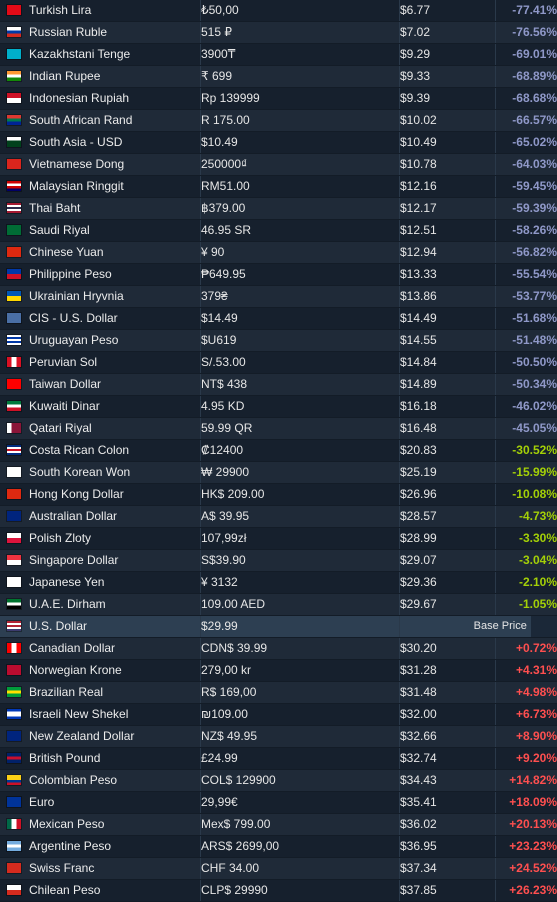  What do you see at coordinates (448, 649) in the screenshot?
I see `usd-price: $30.20` at bounding box center [448, 649].